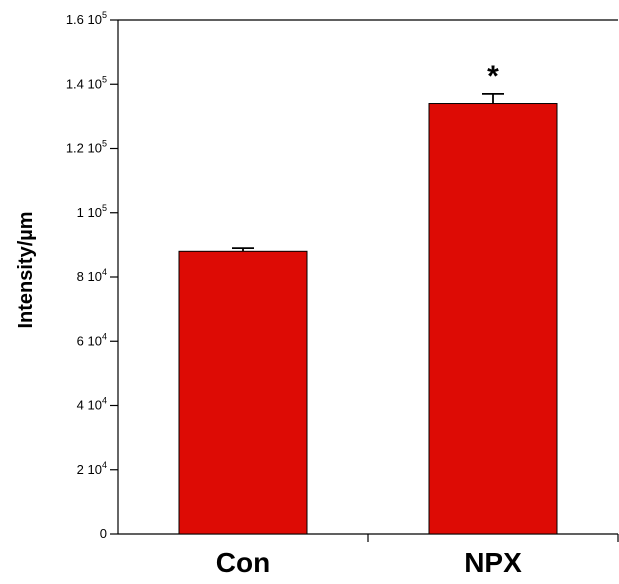 The height and width of the screenshot is (584, 619). Describe the element at coordinates (243, 562) in the screenshot. I see `x-category-label: Con` at that location.